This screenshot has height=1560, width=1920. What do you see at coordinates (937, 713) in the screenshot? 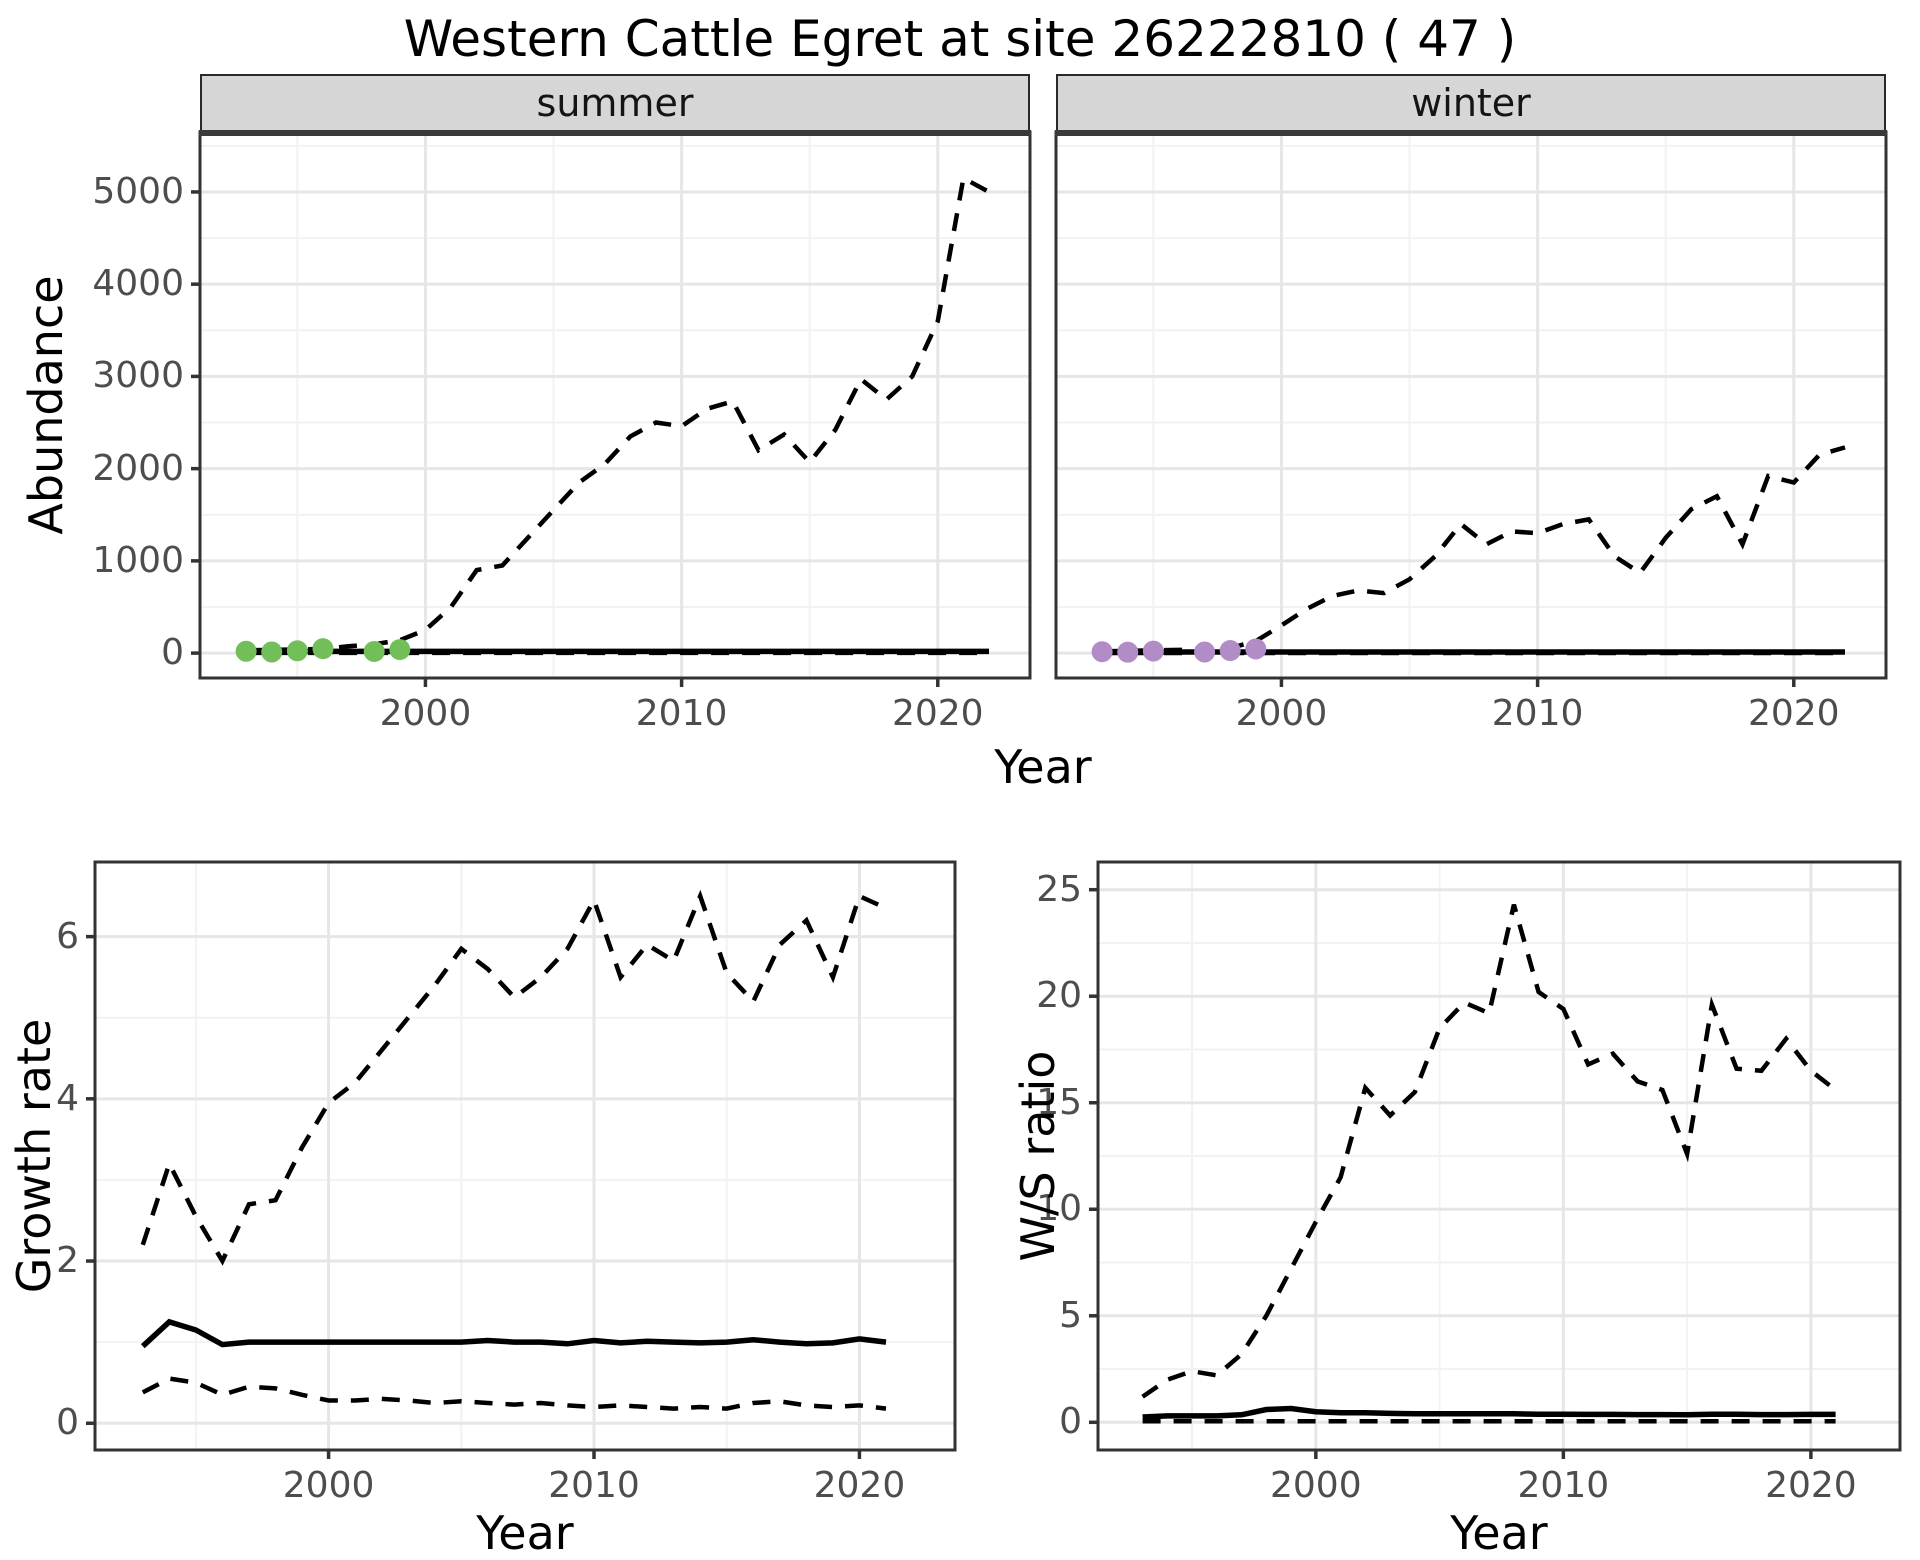
I see `abundance-summer-x-tick-label: 2020` at bounding box center [937, 713].